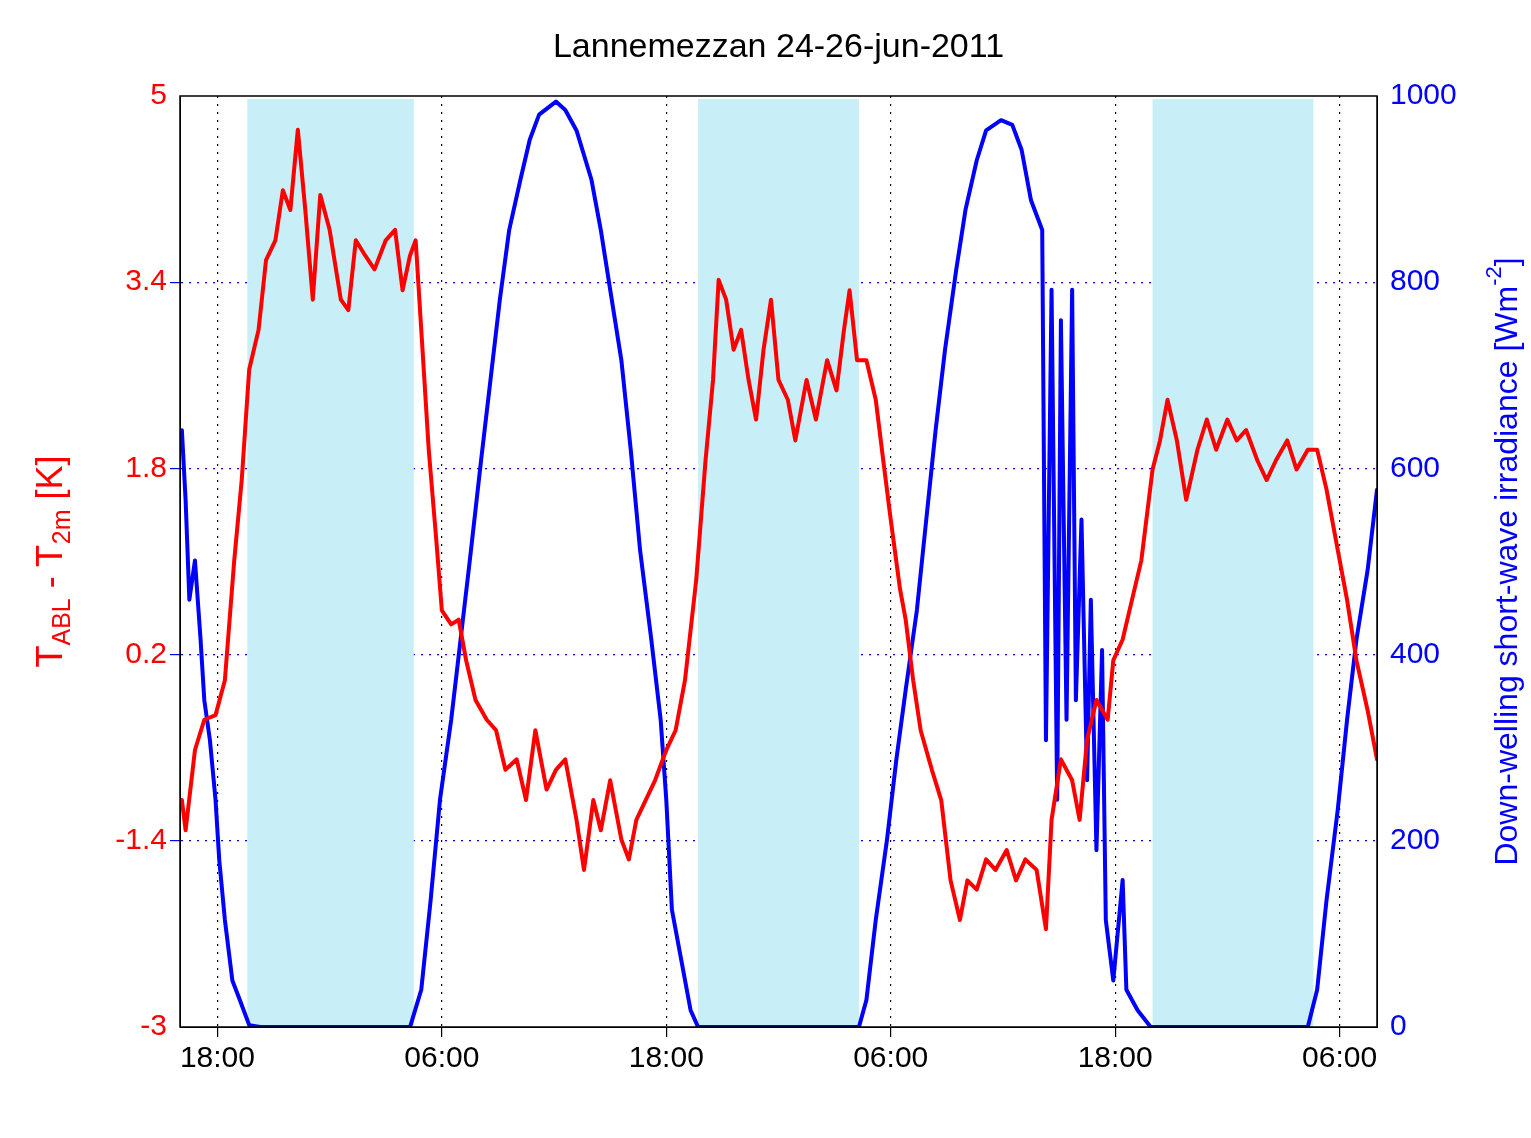 The image size is (1531, 1138). What do you see at coordinates (146, 466) in the screenshot?
I see `y-tick-label: 1.8` at bounding box center [146, 466].